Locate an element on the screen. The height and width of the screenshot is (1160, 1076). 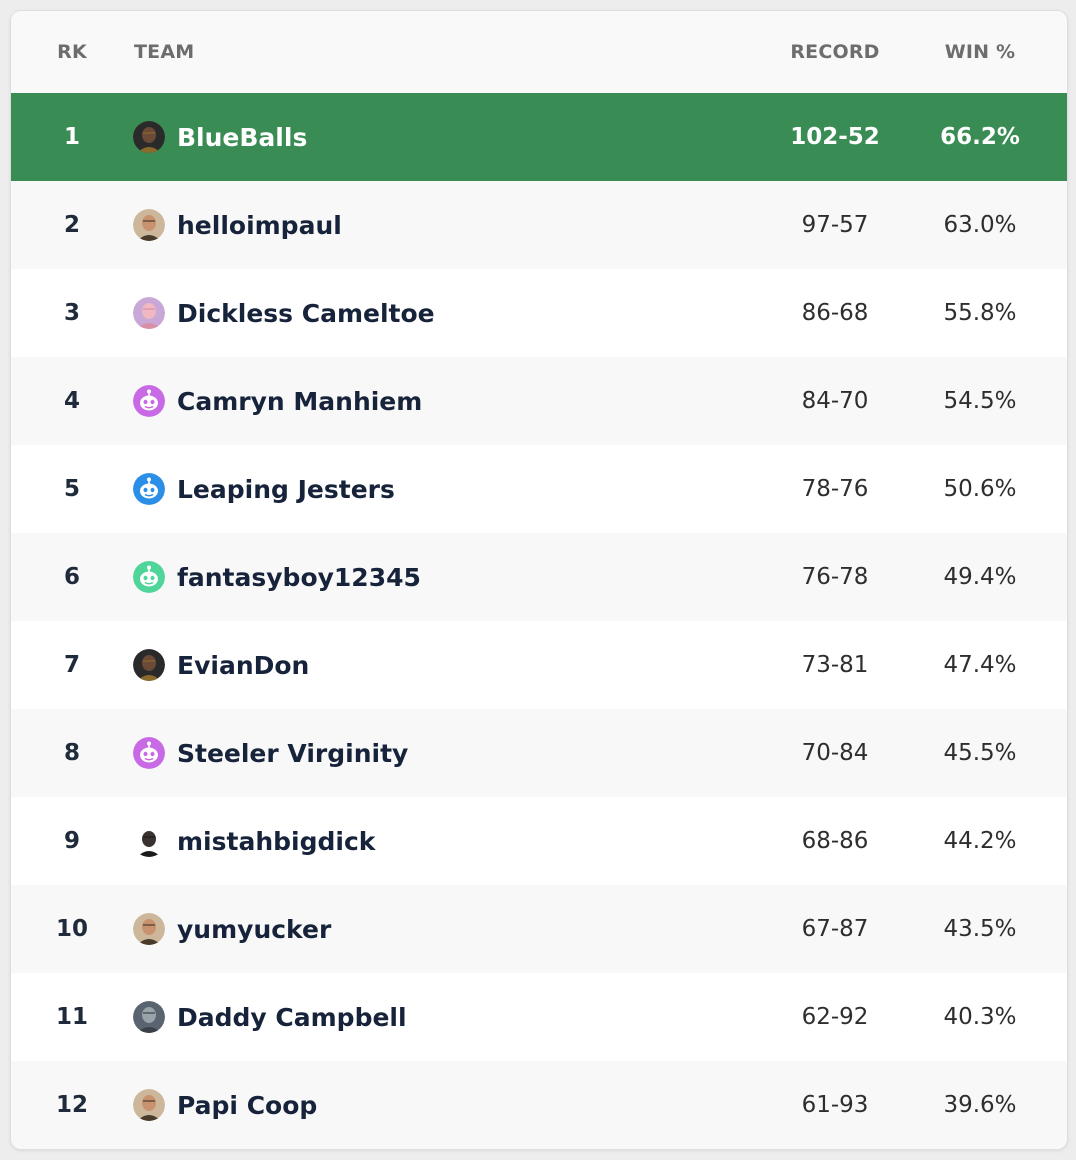
team-cell: Leaping Jesters is located at coordinates (264, 489).